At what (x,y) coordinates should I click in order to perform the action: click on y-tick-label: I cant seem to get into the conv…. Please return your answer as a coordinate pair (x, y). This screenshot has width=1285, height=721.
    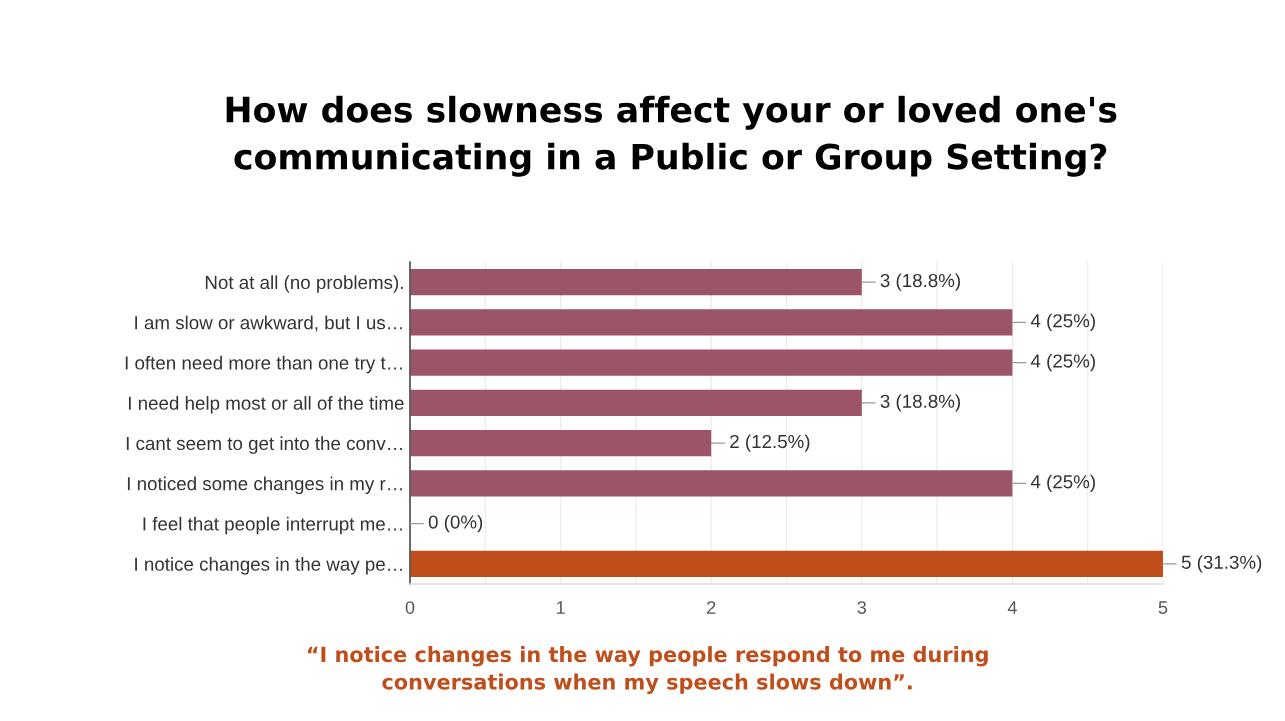
    Looking at the image, I should click on (264, 445).